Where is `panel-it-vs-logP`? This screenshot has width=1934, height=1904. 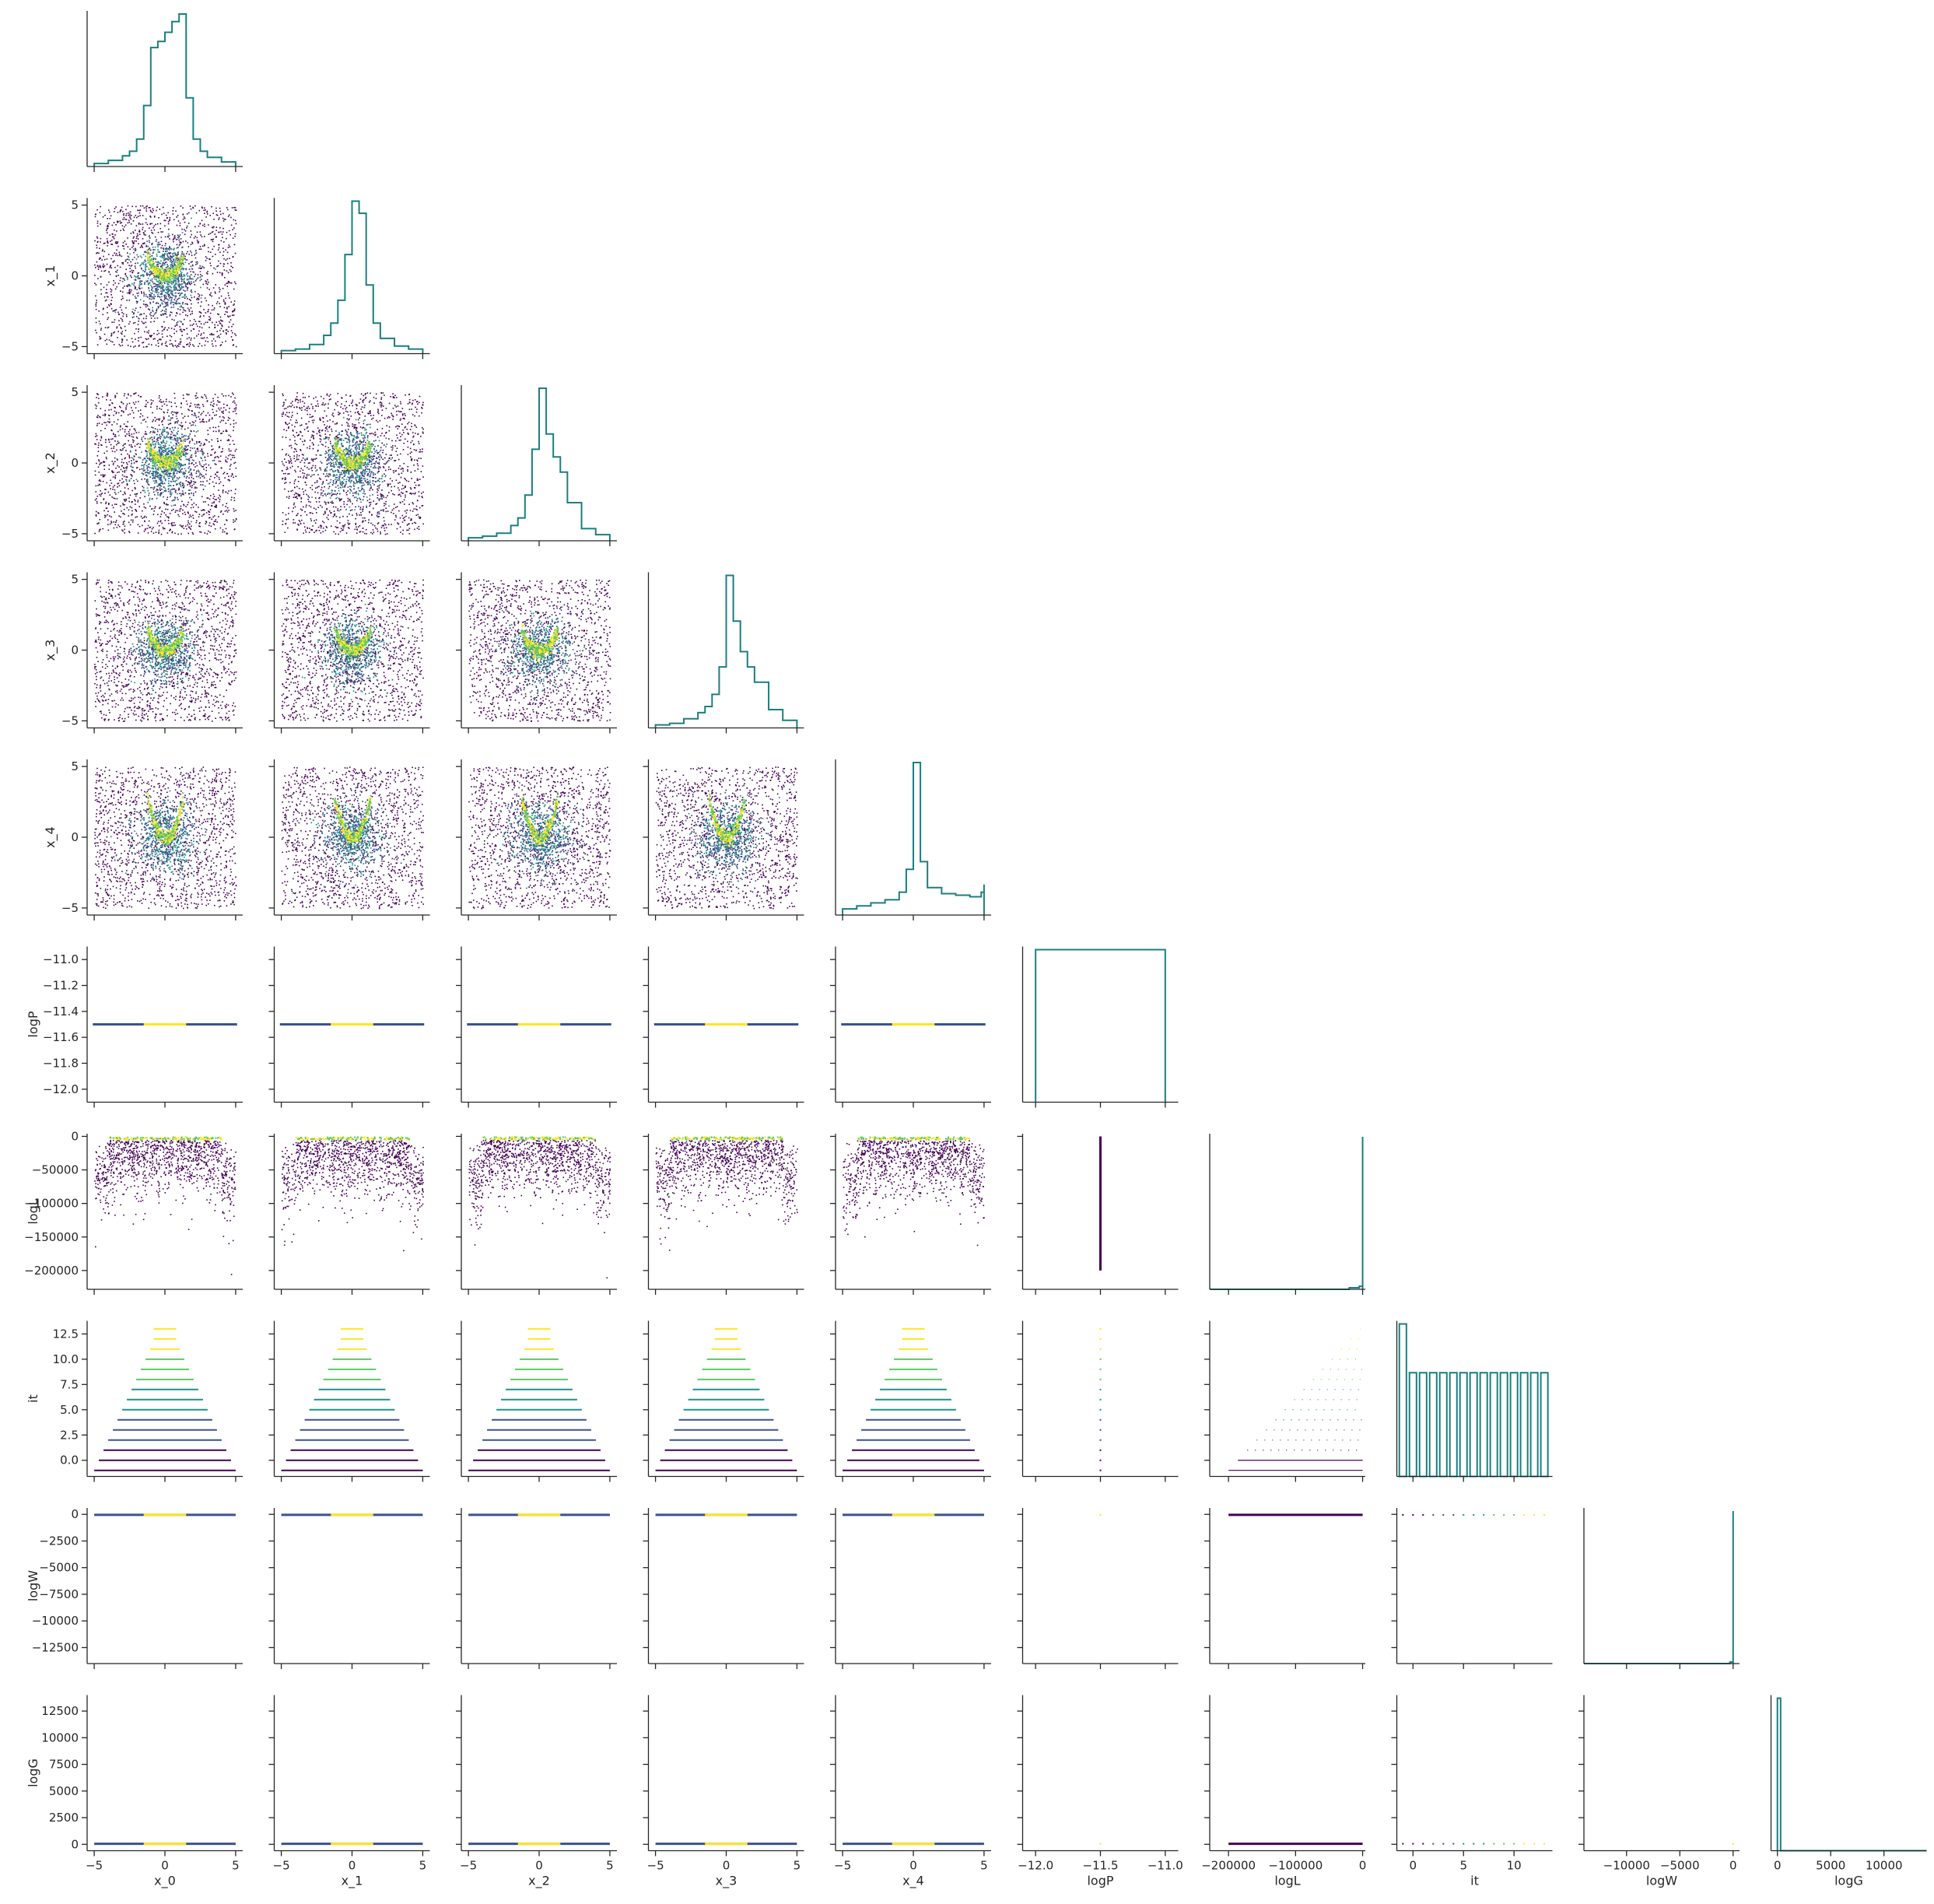 panel-it-vs-logP is located at coordinates (1098, 1401).